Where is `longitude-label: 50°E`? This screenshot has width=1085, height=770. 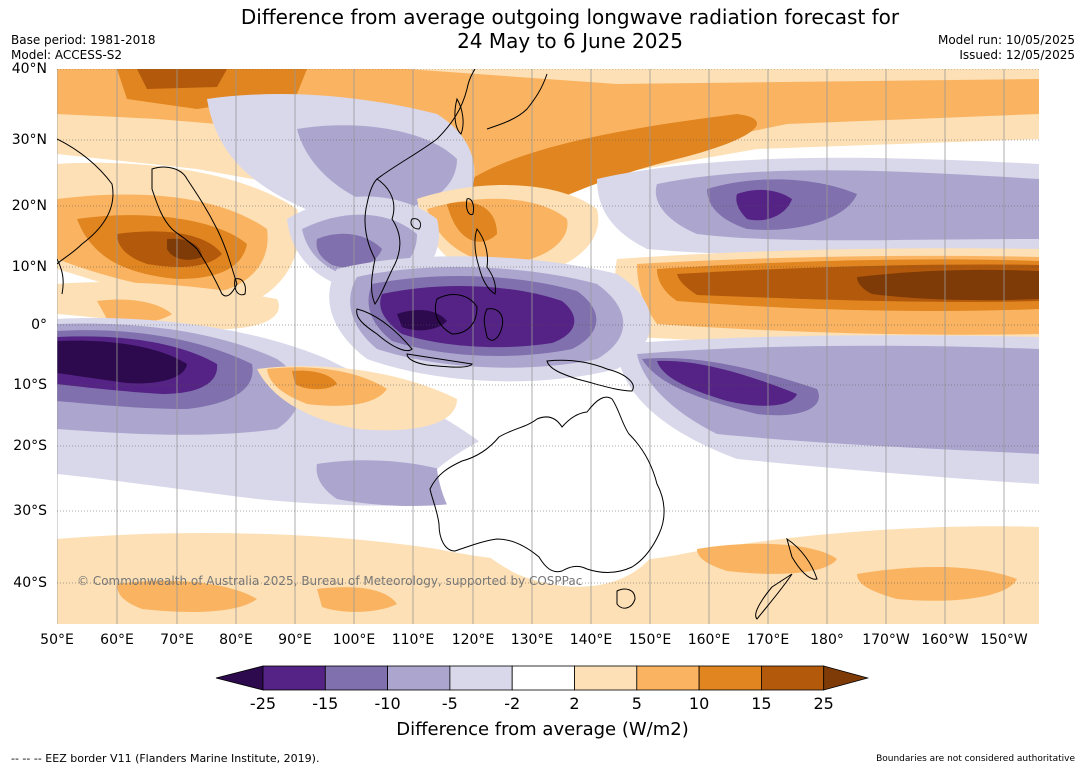
longitude-label: 50°E is located at coordinates (57, 640).